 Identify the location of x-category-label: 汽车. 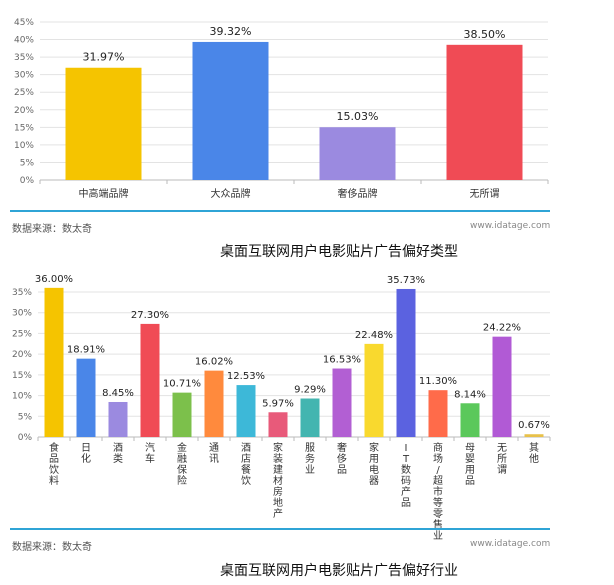
(150, 453).